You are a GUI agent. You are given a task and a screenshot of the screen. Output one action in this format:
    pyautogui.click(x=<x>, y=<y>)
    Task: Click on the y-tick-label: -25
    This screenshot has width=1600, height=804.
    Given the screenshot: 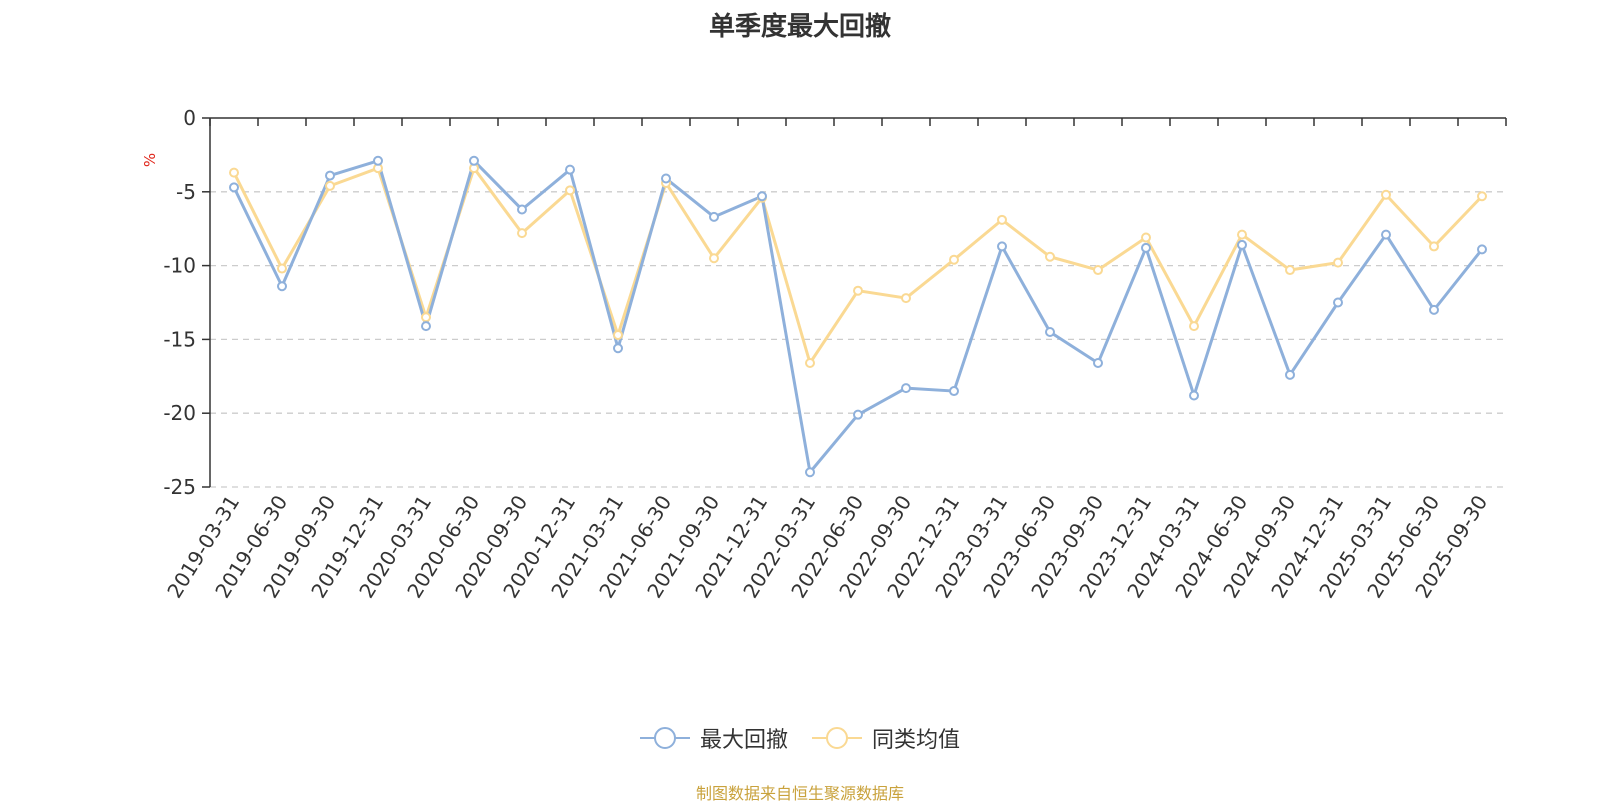 What is the action you would take?
    pyautogui.click(x=179, y=487)
    